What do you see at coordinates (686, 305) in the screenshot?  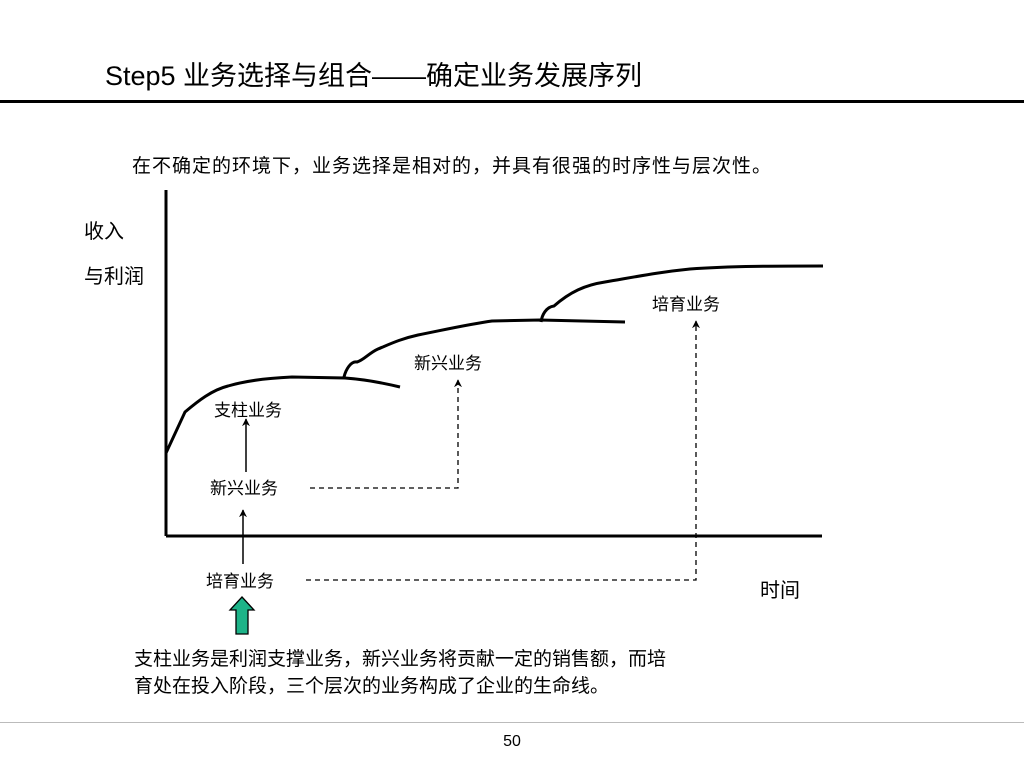 I see `incubating-curve-label: 培育业务` at bounding box center [686, 305].